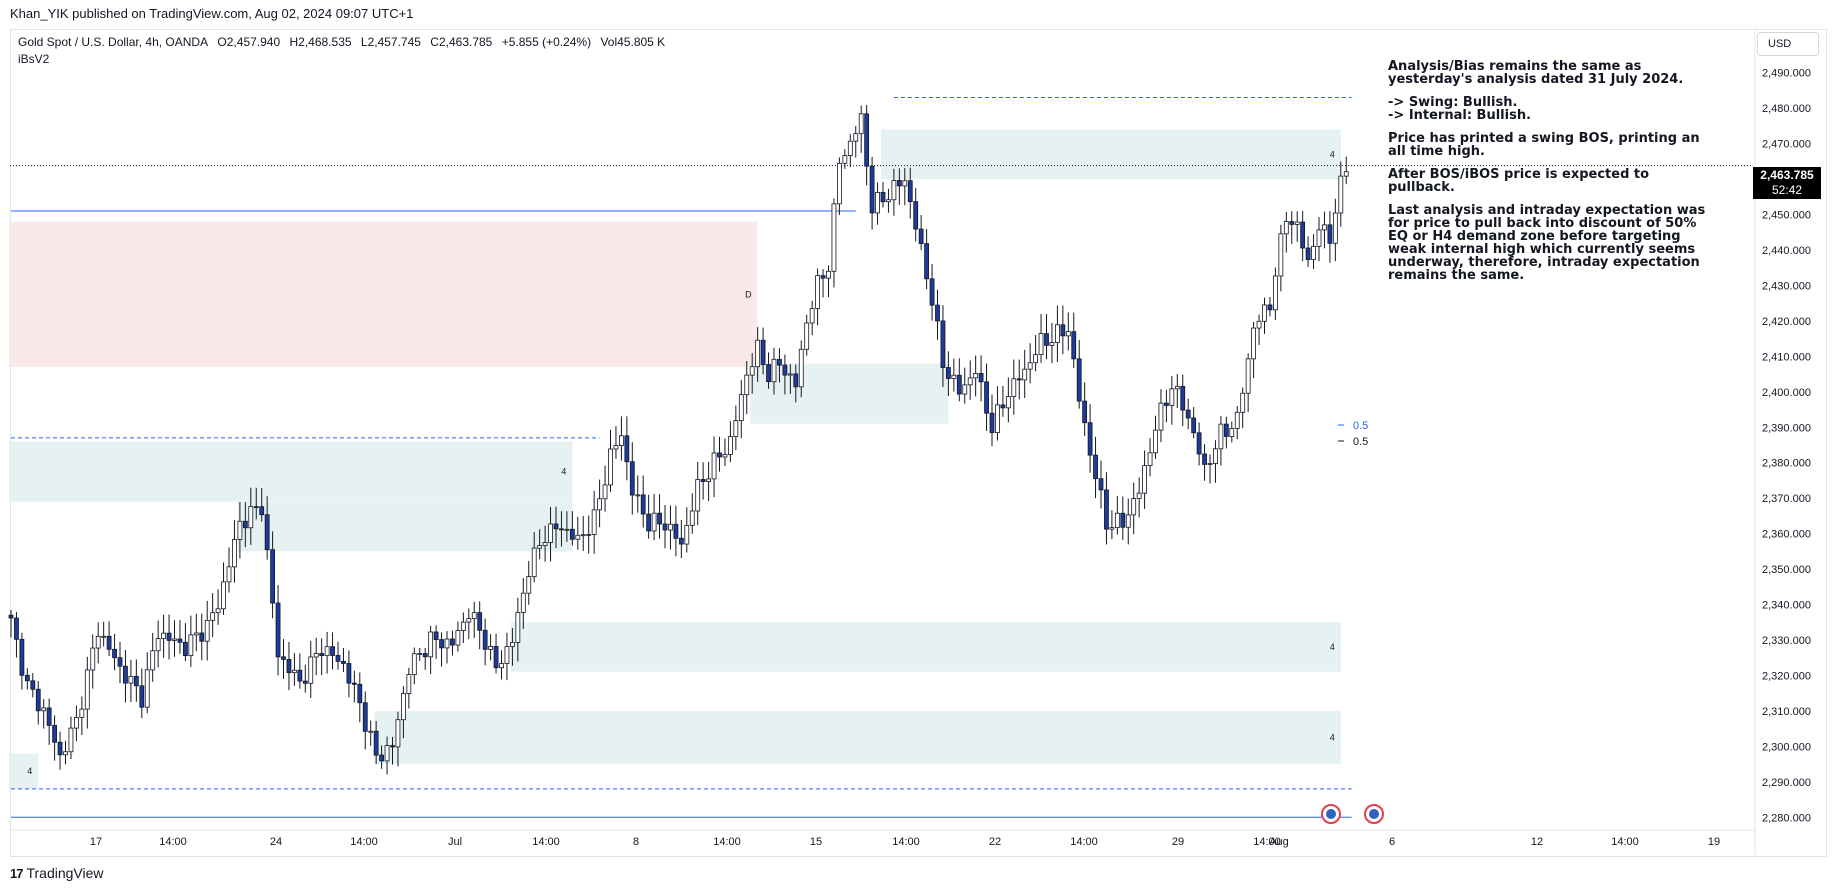  I want to click on indicator-label: iBsV2, so click(34, 59).